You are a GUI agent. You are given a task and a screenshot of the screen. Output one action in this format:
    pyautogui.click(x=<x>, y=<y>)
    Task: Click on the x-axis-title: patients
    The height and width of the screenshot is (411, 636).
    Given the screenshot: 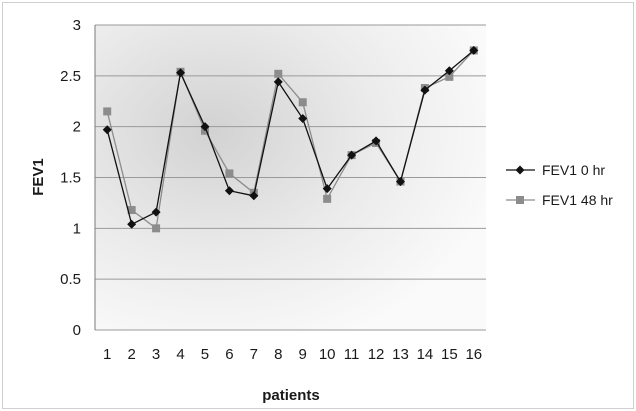 What is the action you would take?
    pyautogui.click(x=291, y=395)
    